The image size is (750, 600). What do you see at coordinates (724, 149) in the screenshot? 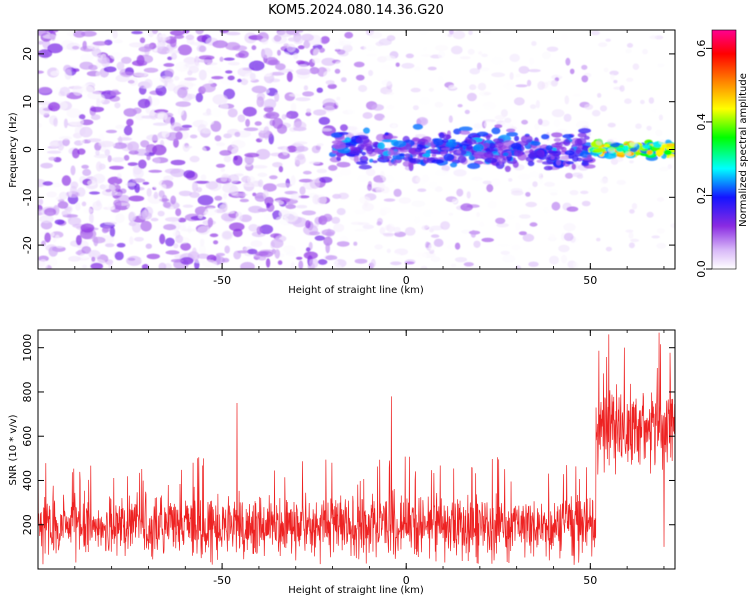
I see `colorbar-gradient` at bounding box center [724, 149].